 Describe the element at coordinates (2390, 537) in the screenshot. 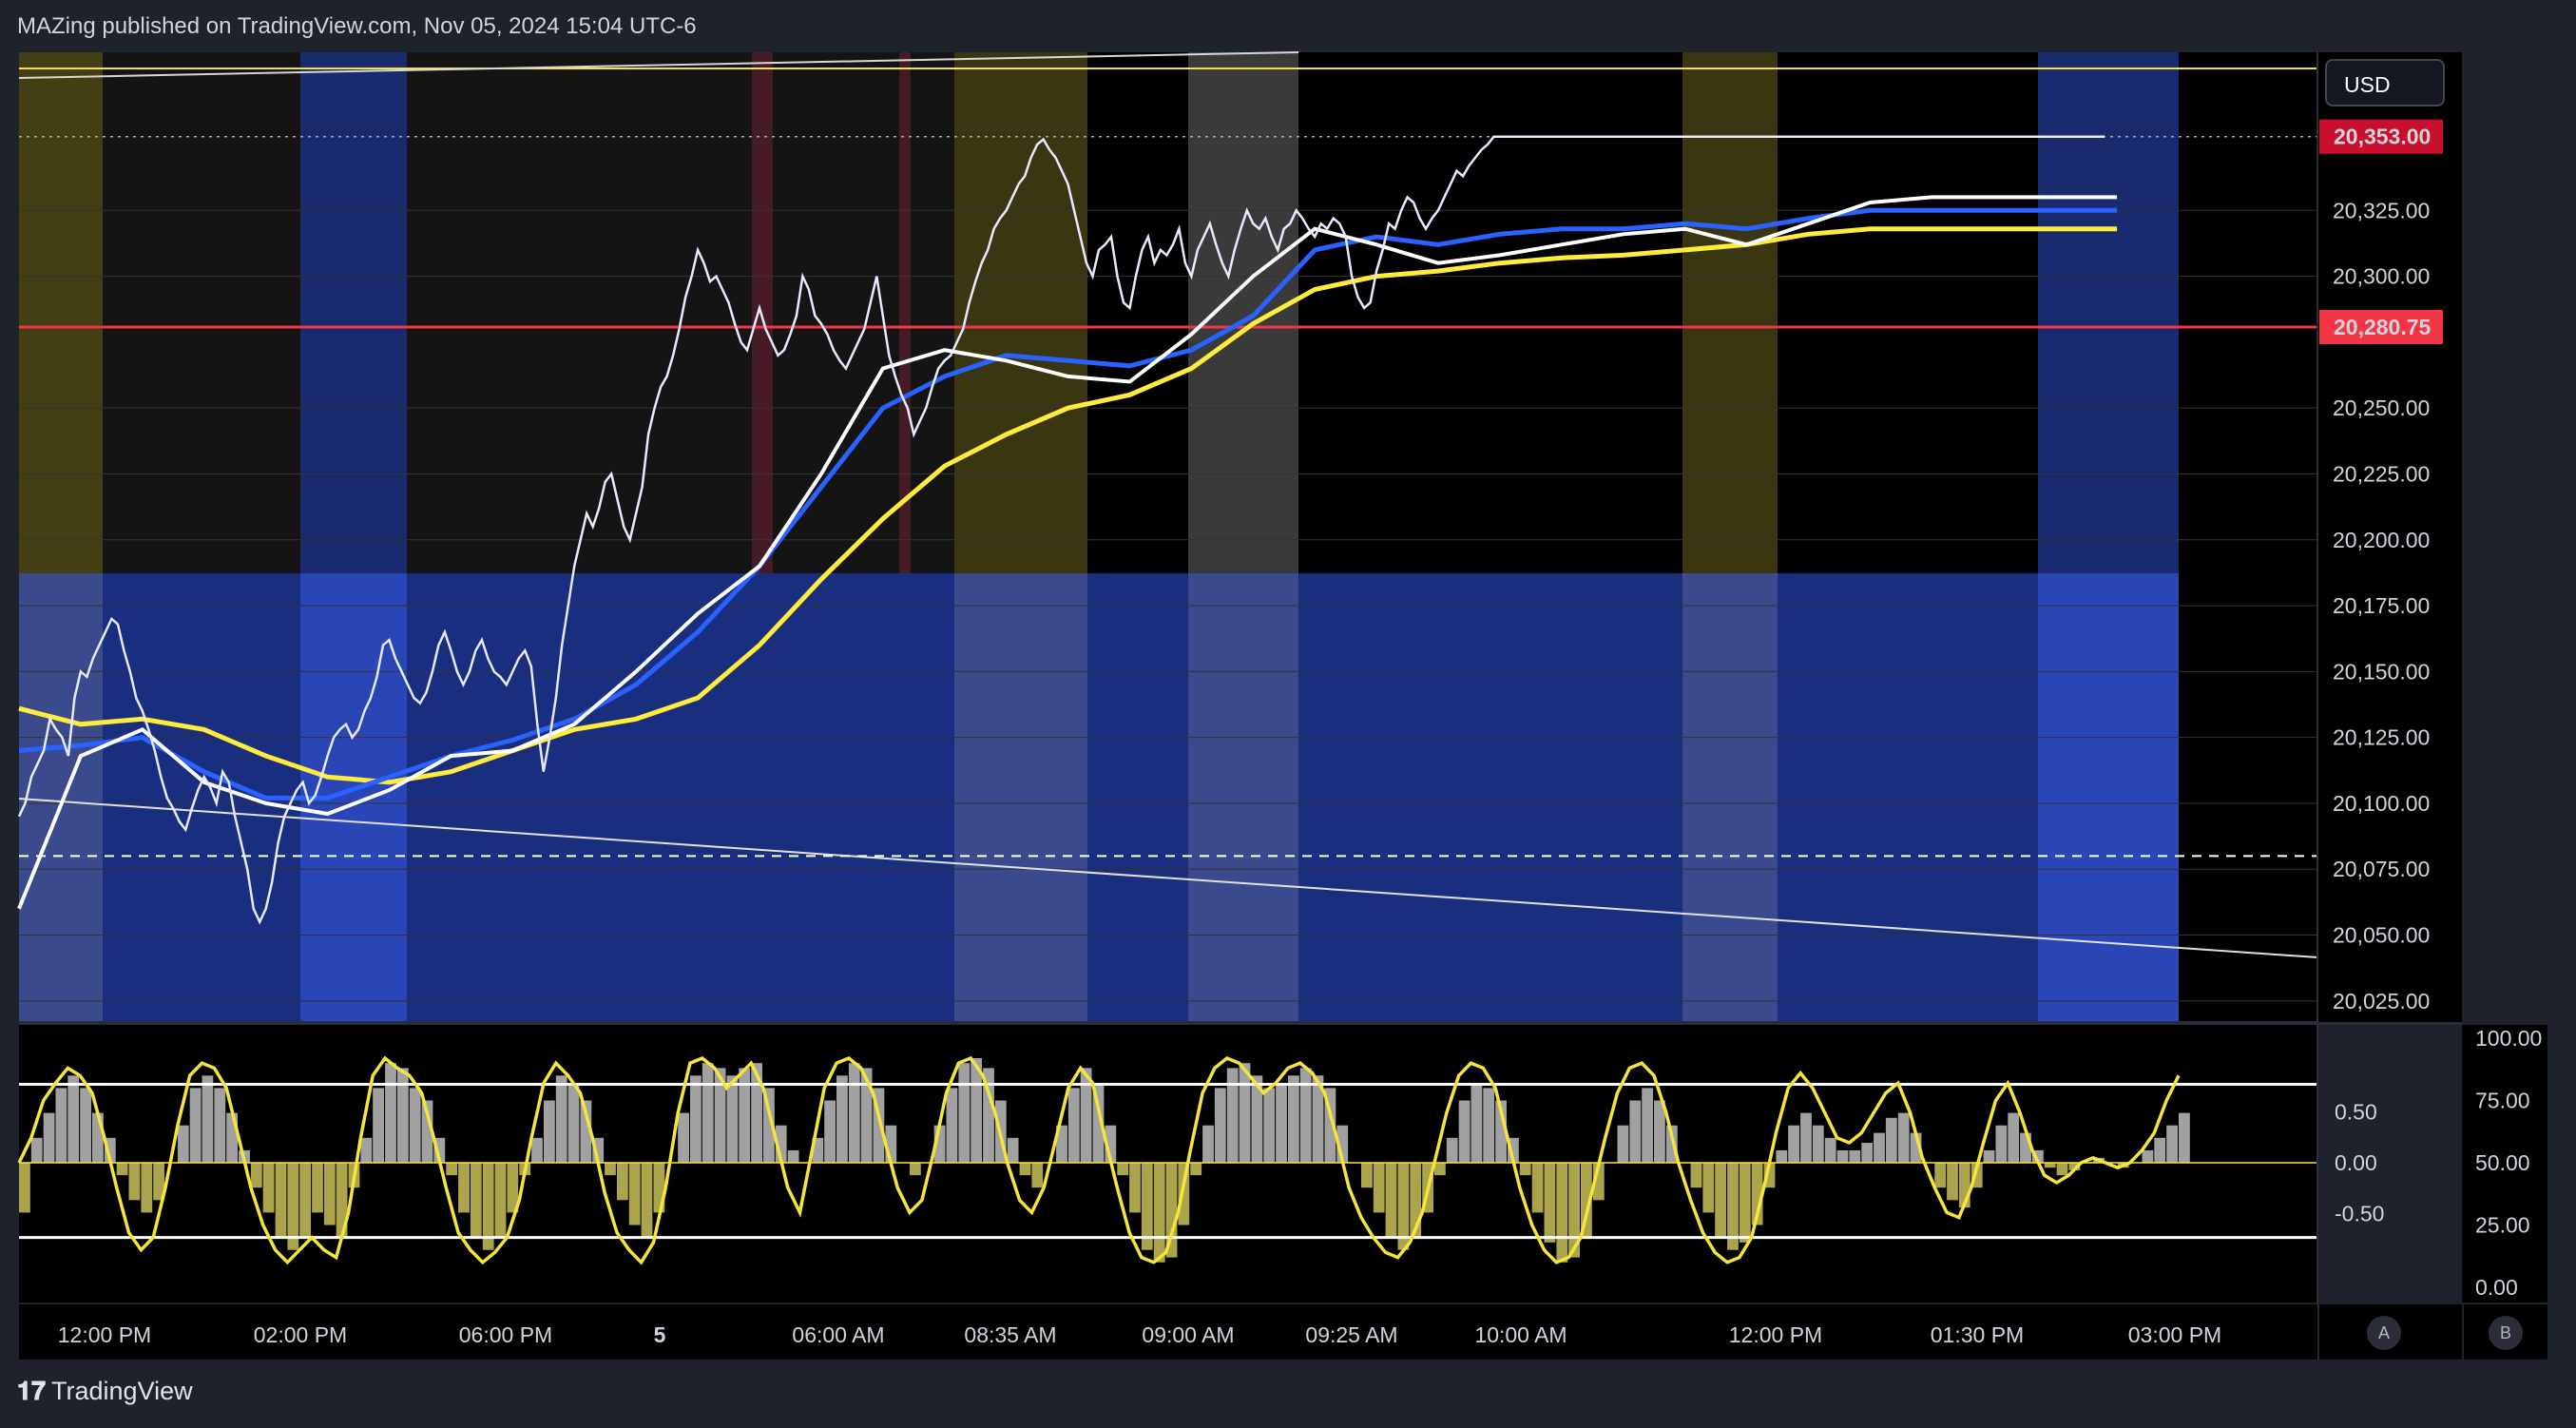

I see `price-axis` at that location.